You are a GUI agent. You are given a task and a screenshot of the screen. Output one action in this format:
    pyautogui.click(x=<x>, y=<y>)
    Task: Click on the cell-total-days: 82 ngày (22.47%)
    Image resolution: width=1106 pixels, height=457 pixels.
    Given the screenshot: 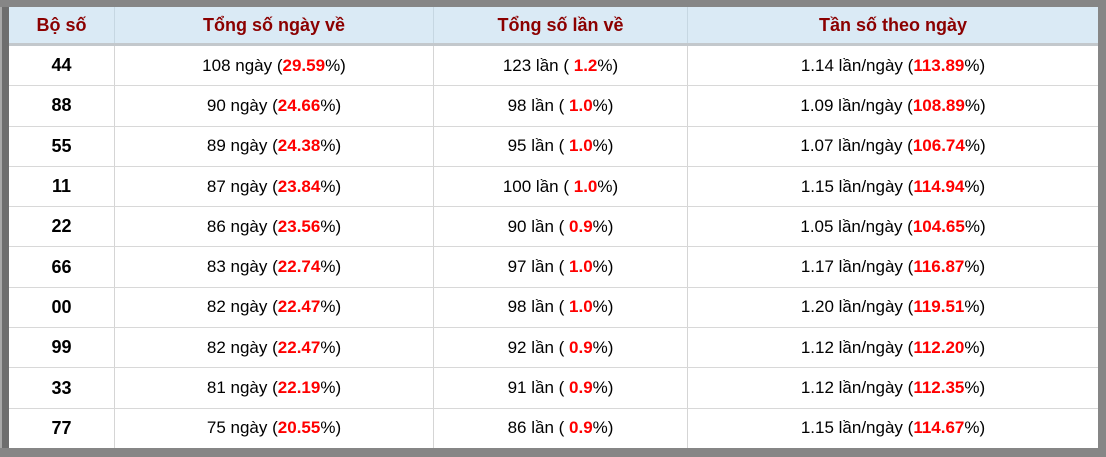 What is the action you would take?
    pyautogui.click(x=274, y=348)
    